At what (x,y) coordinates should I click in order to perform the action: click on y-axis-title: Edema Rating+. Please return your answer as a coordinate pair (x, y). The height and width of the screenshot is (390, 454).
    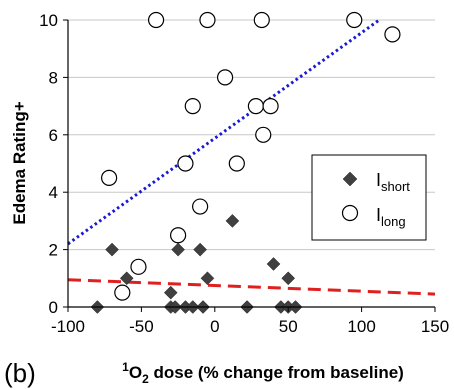
    Looking at the image, I should click on (19, 162).